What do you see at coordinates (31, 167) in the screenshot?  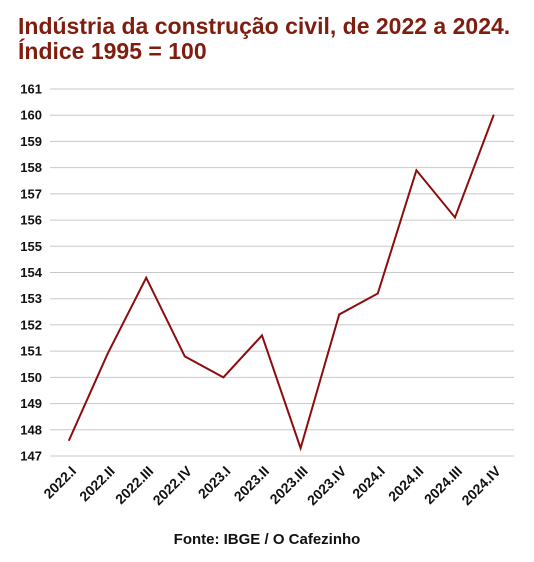 I see `y-tick-label: 158` at bounding box center [31, 167].